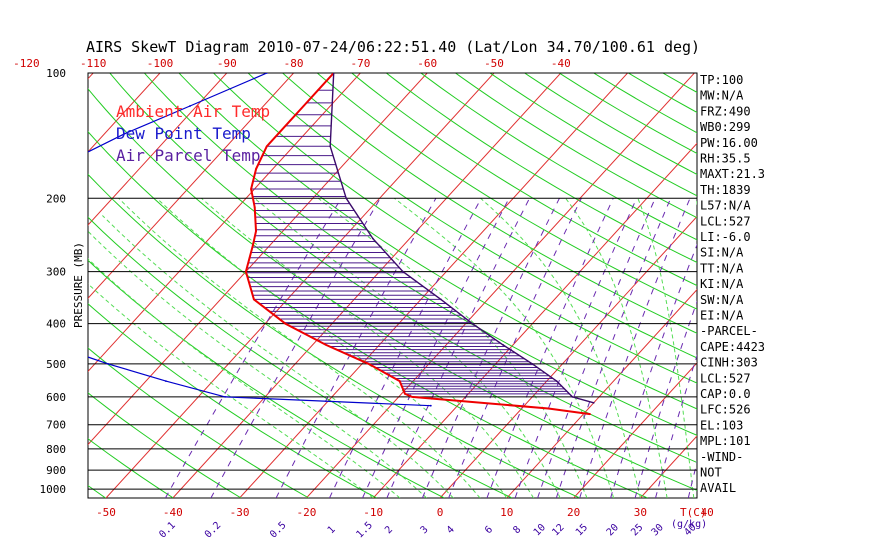  What do you see at coordinates (725, 190) in the screenshot?
I see `index-item: TH:1839` at bounding box center [725, 190].